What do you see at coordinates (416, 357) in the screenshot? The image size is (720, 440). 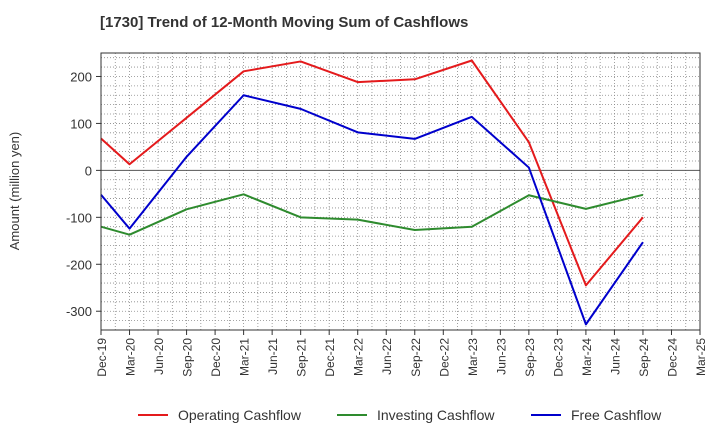 I see `x-tick-label: Sep-22` at bounding box center [416, 357].